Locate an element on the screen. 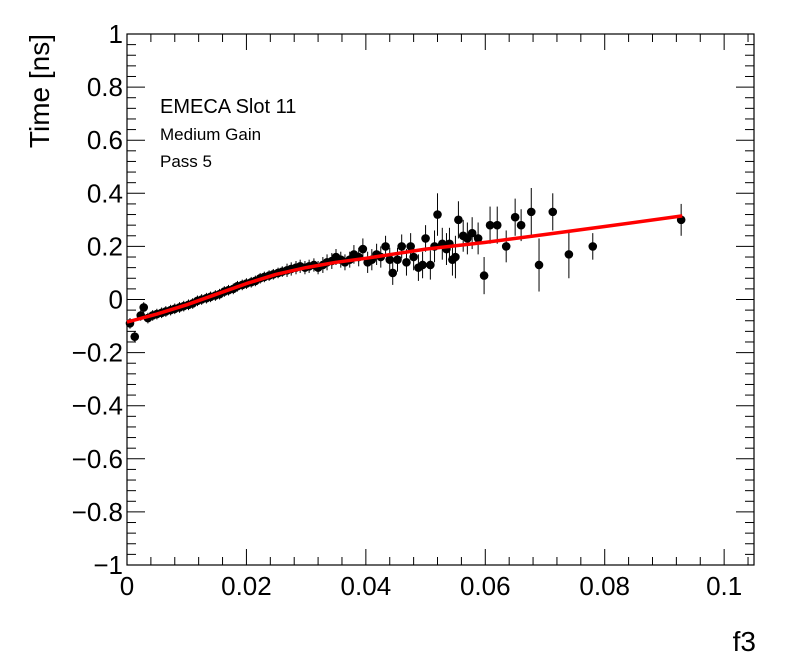  y-tick-label: −0.6 is located at coordinates (97, 459).